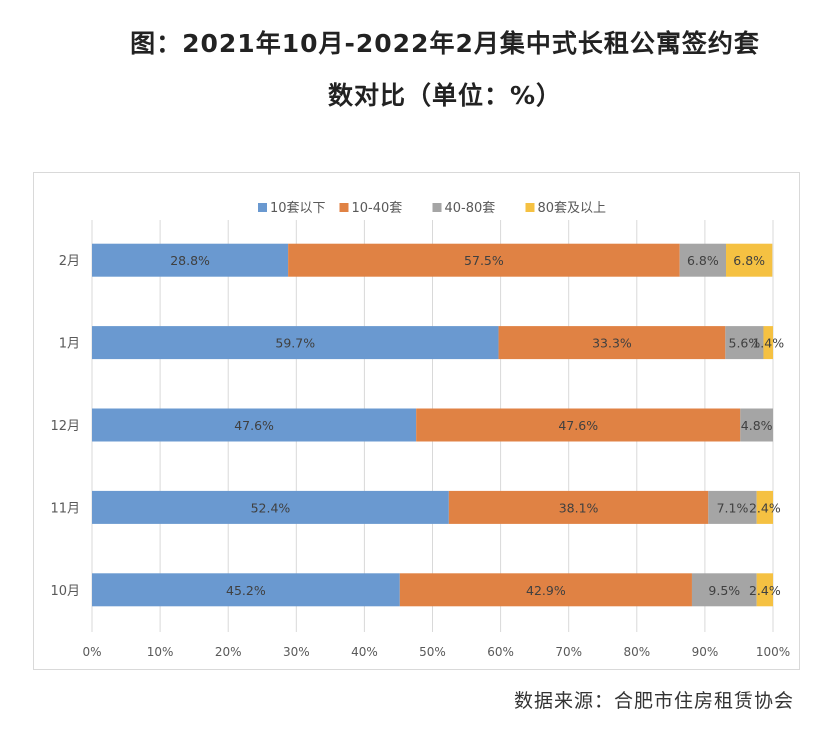 The image size is (828, 746). What do you see at coordinates (298, 208) in the screenshot?
I see `legend-label: 10套以下` at bounding box center [298, 208].